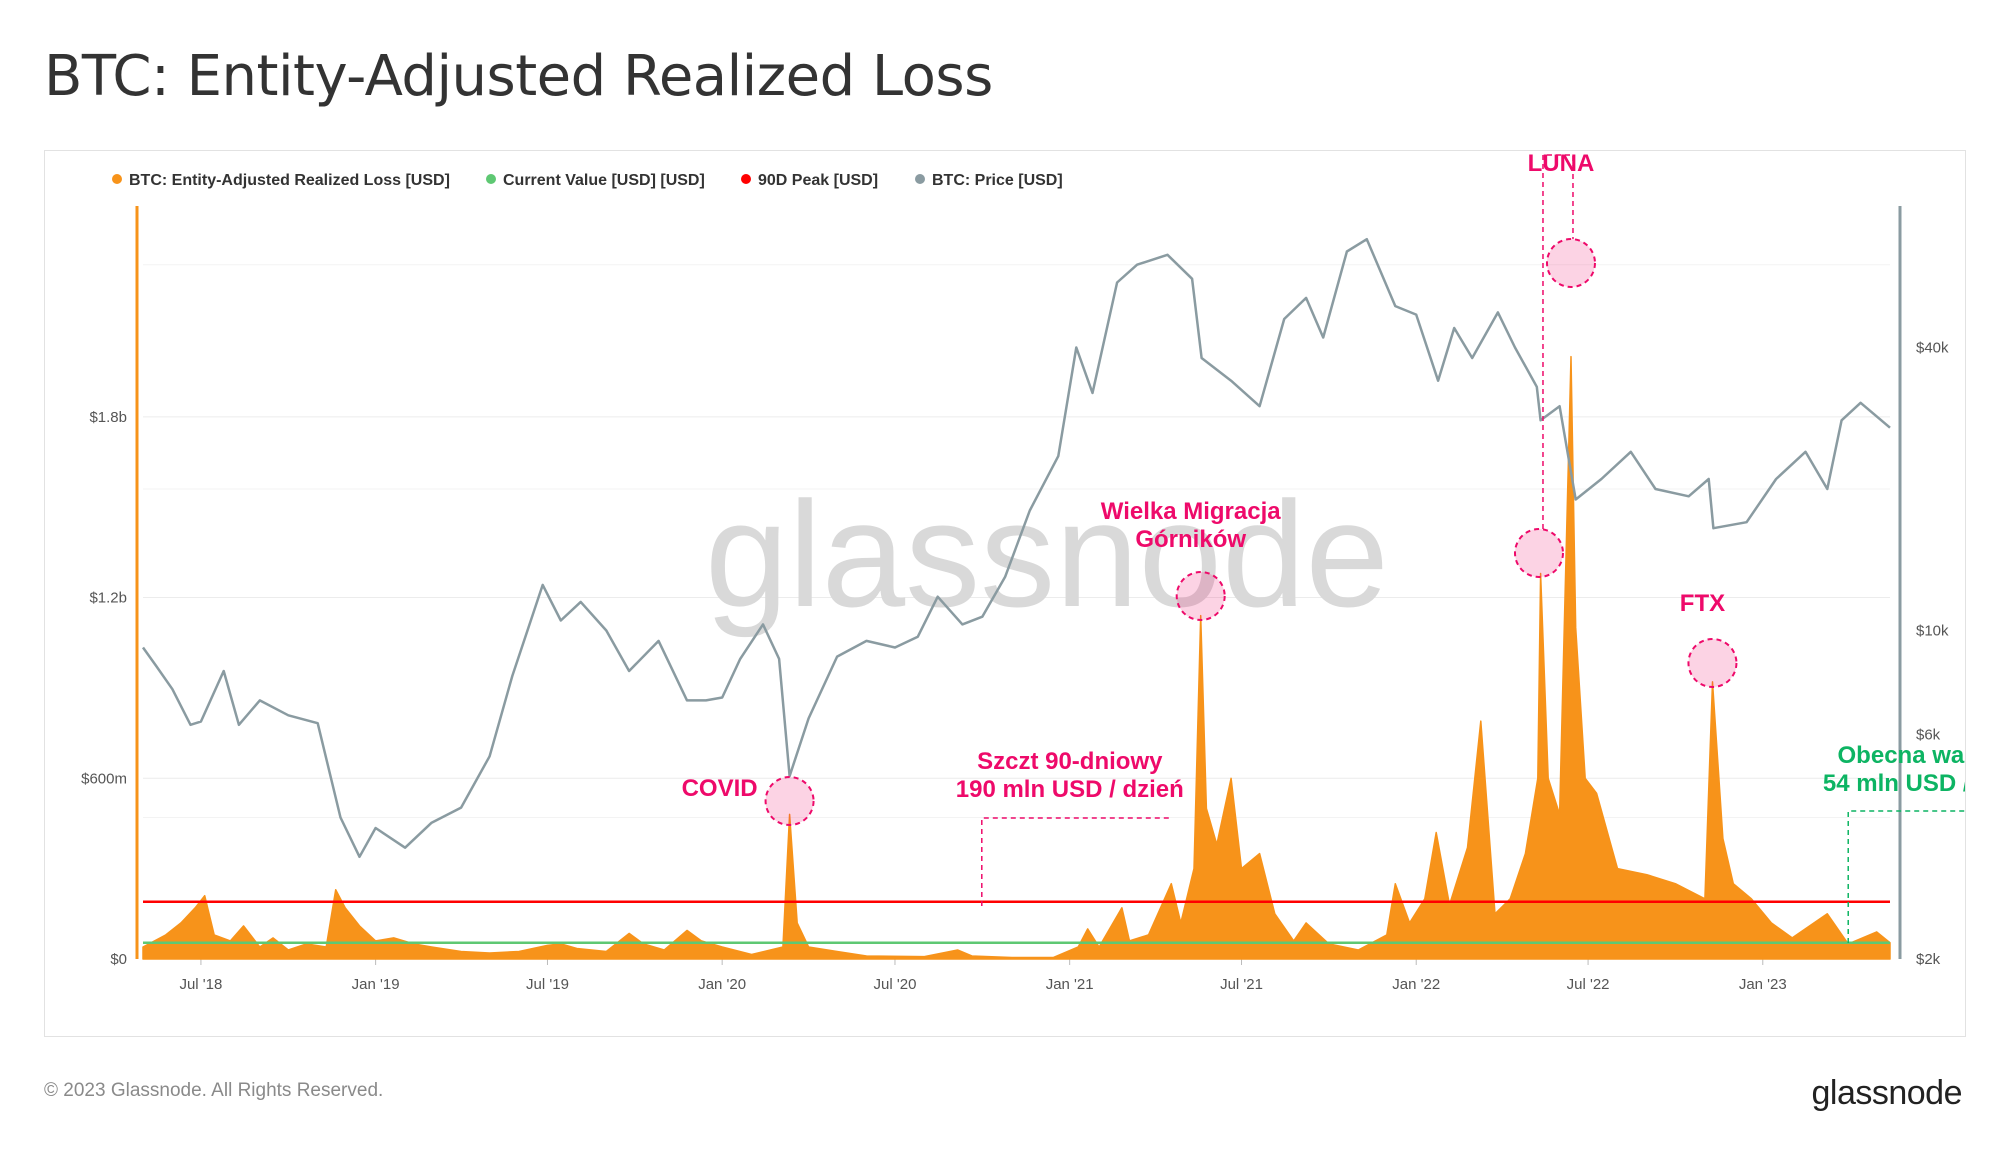  I want to click on annotation-label: 190 mln USD / dzień, so click(1070, 789).